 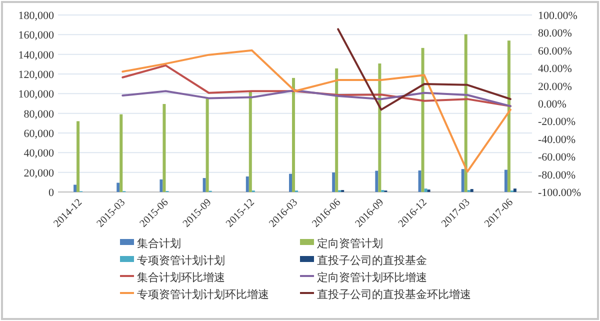 I want to click on y2-tick-label: -100.00%, so click(x=560, y=193).